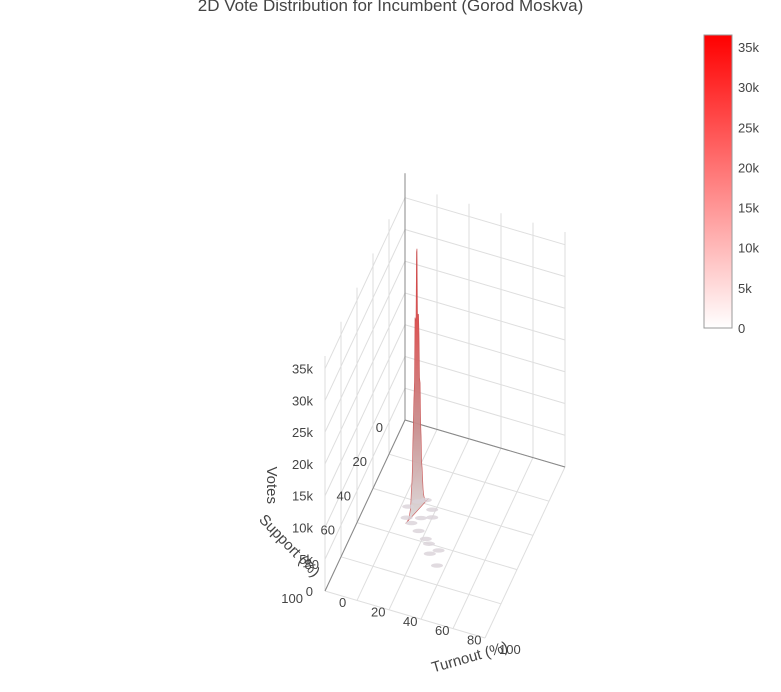 The height and width of the screenshot is (692, 781). I want to click on colorbar: 0 5k 10k 15k 20k 25k 30k 35k, so click(731, 185).